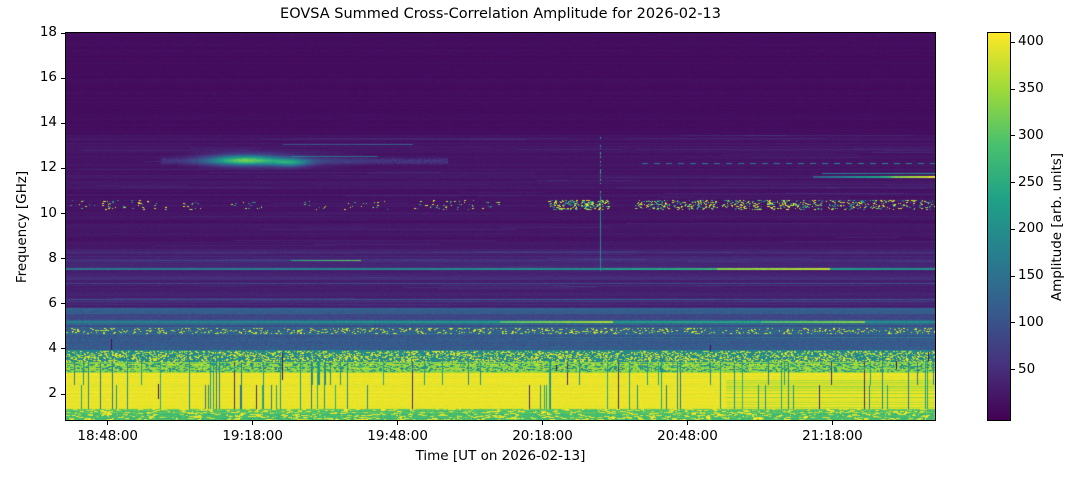 This screenshot has height=479, width=1073. What do you see at coordinates (999, 226) in the screenshot?
I see `colorbar` at bounding box center [999, 226].